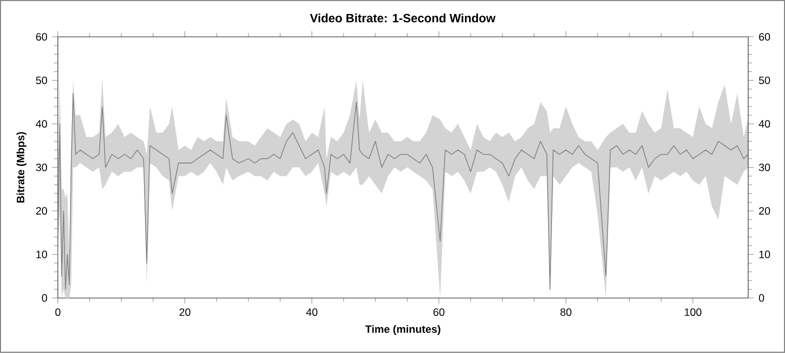 This screenshot has width=785, height=353. What do you see at coordinates (42, 37) in the screenshot?
I see `y-tick-label: 60` at bounding box center [42, 37].